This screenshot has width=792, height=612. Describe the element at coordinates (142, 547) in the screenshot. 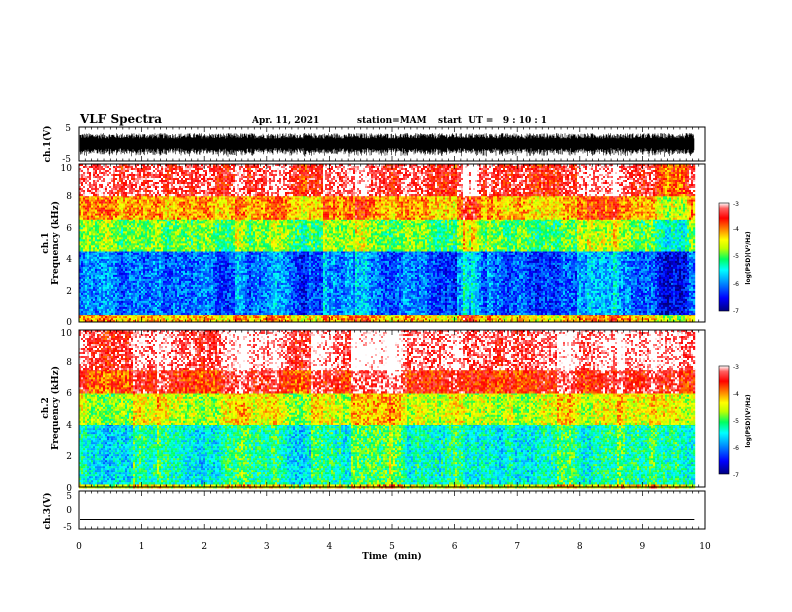

I see `time-tick-1: 1` at that location.